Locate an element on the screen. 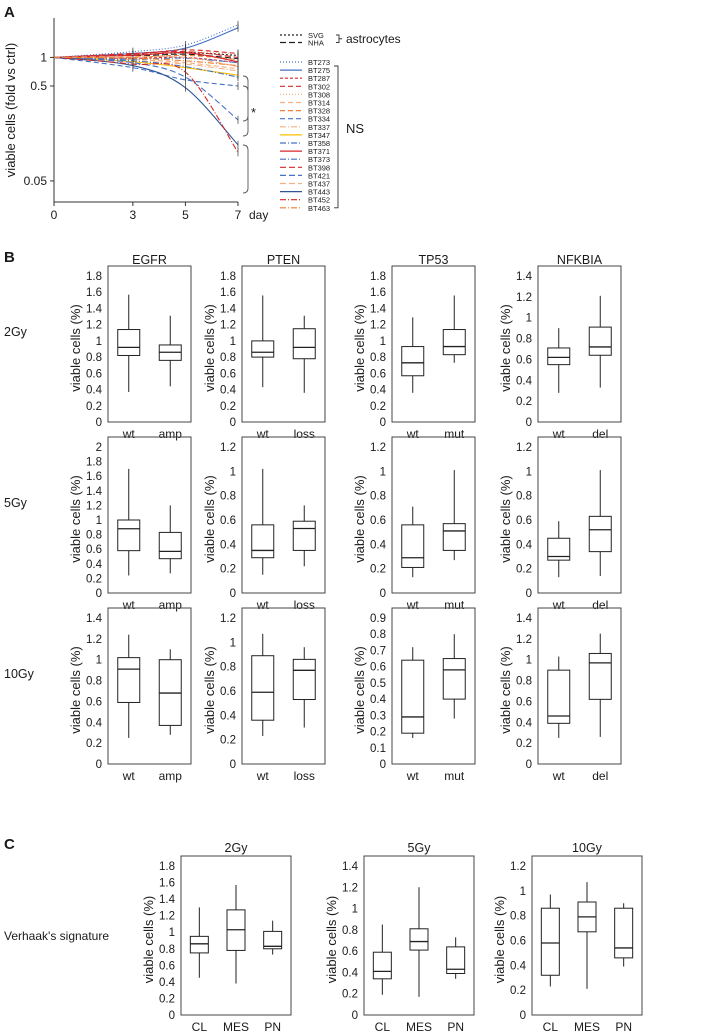 The image size is (709, 1031). b-2gy-nfkbia-y-axis-label: viable cells (%) is located at coordinates (505, 347).